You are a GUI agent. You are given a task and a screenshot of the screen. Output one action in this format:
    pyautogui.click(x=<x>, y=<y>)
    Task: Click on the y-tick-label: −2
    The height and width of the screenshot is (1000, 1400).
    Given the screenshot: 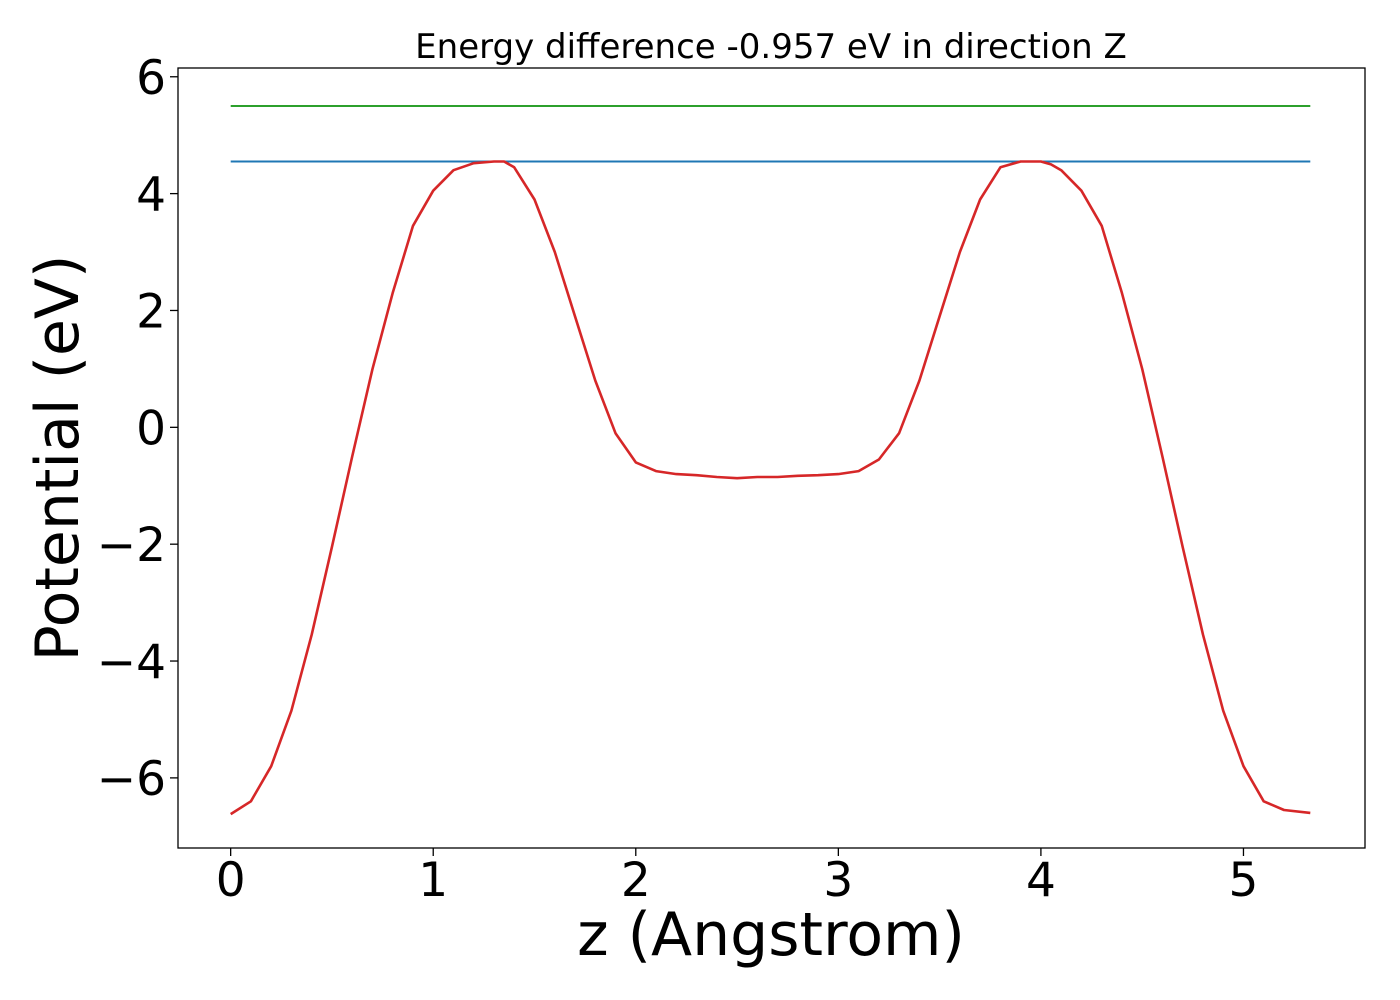 What is the action you would take?
    pyautogui.click(x=131, y=545)
    